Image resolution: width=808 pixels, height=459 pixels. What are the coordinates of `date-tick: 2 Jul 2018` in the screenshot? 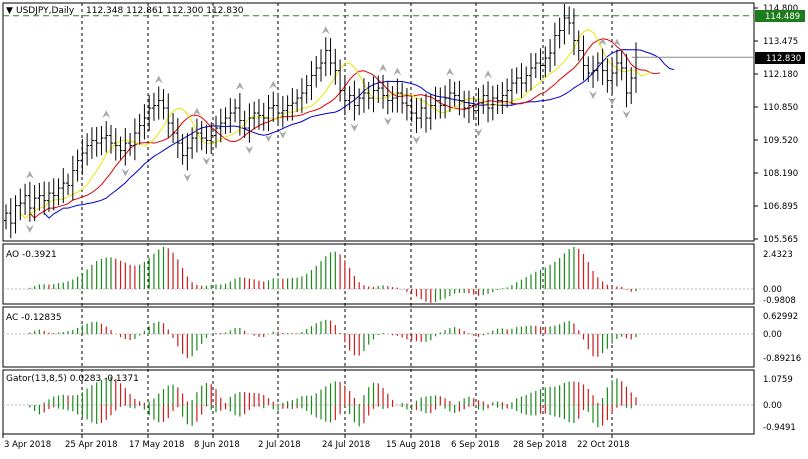 It's located at (279, 445).